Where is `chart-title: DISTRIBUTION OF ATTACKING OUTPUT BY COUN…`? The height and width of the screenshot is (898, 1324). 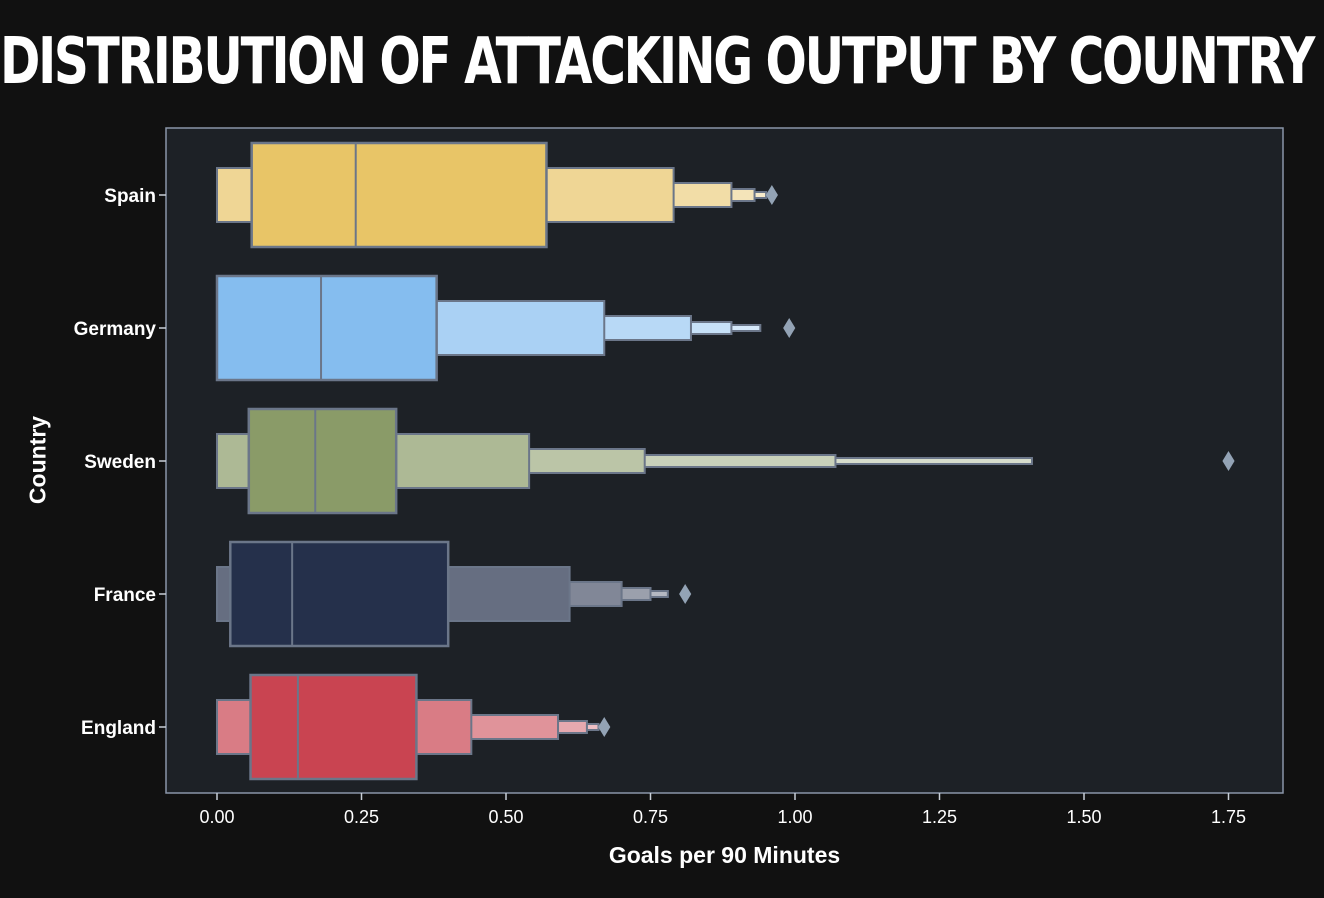 chart-title: DISTRIBUTION OF ATTACKING OUTPUT BY COUN… is located at coordinates (657, 62).